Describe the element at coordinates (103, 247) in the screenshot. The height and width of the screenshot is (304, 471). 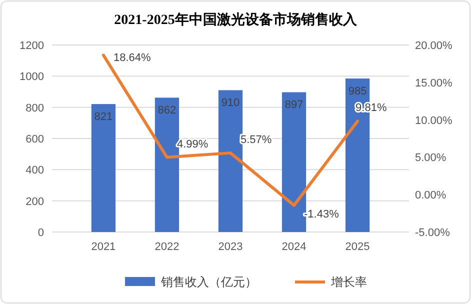
I see `x-tick-label: 2021` at that location.